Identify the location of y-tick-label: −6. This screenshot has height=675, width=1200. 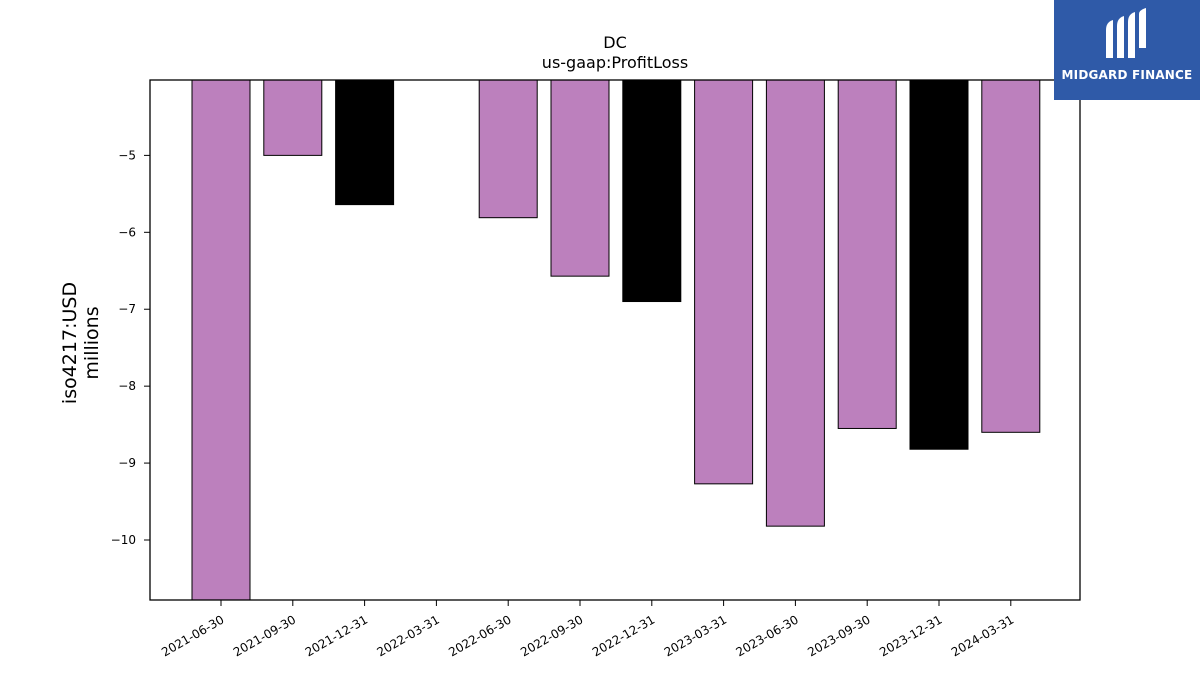
(127, 232).